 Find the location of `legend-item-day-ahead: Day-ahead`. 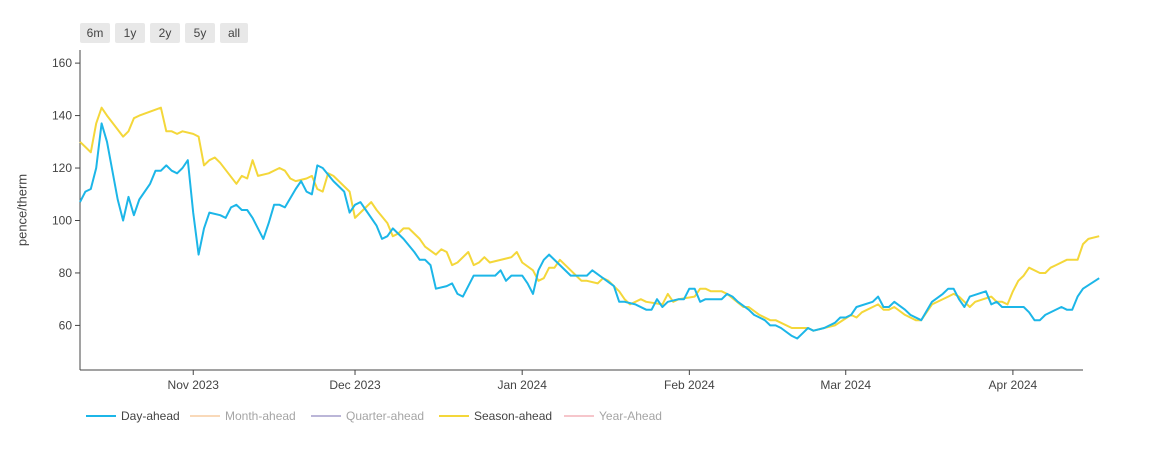

legend-item-day-ahead: Day-ahead is located at coordinates (133, 416).